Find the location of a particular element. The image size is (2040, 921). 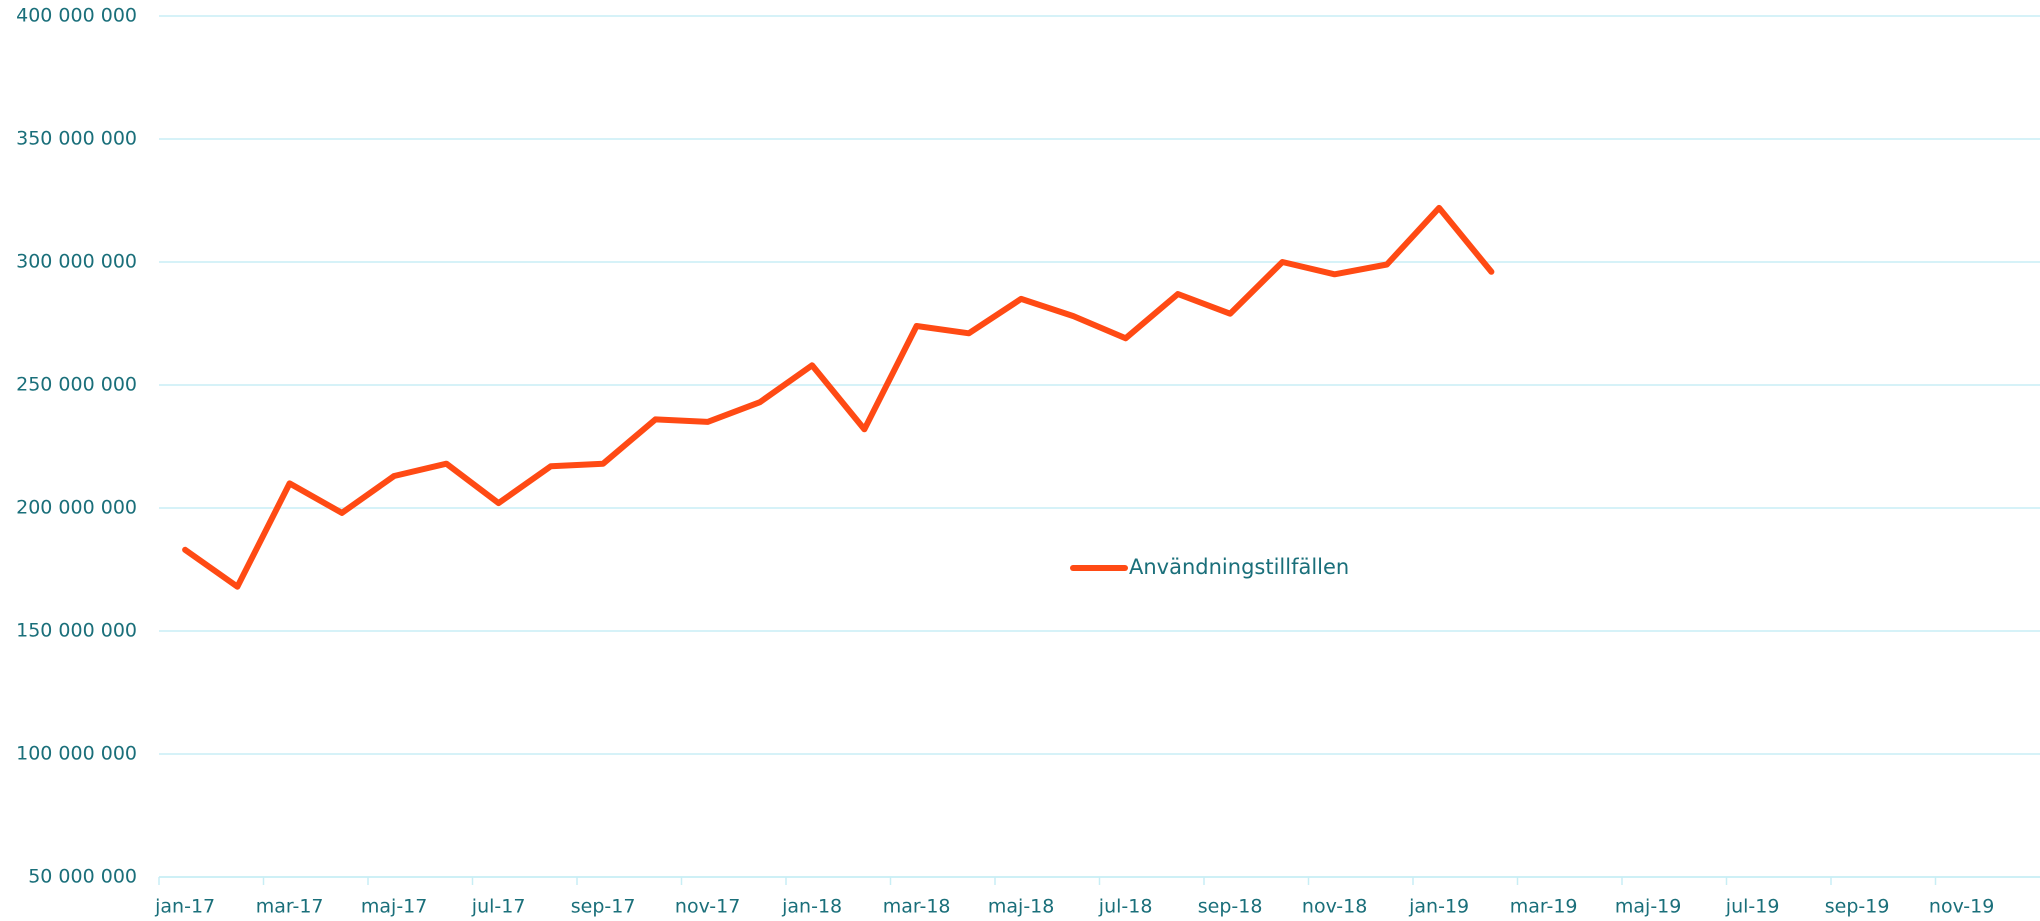

x-tick-label: mar-19 is located at coordinates (1544, 907).